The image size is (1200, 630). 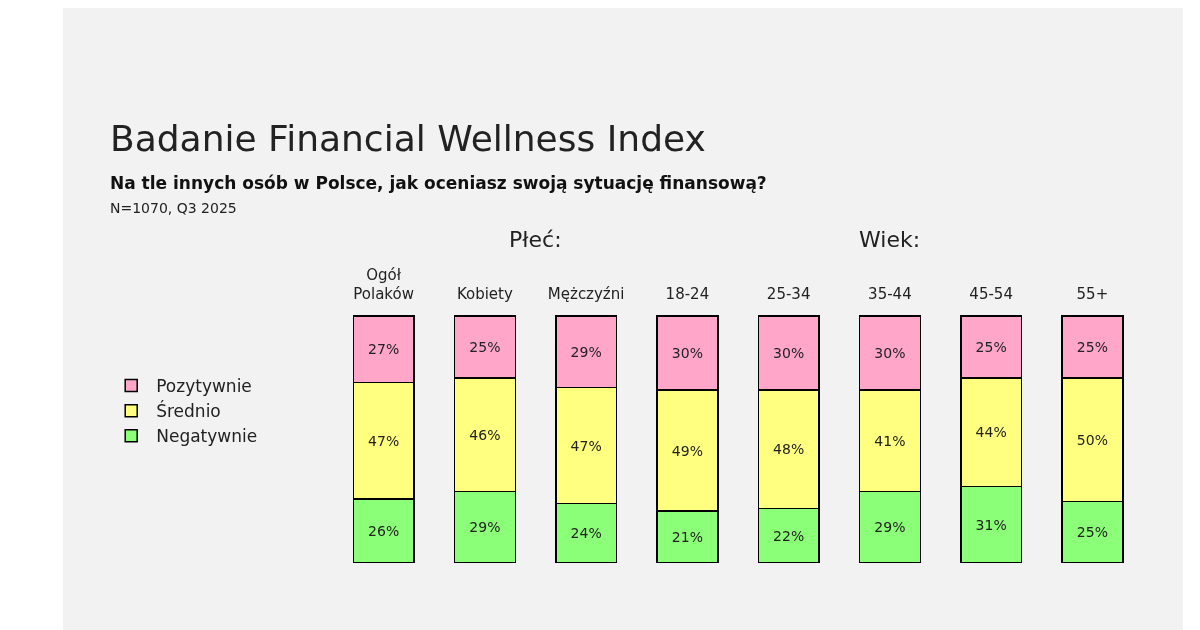 I want to click on data-label: 24%, so click(x=586, y=533).